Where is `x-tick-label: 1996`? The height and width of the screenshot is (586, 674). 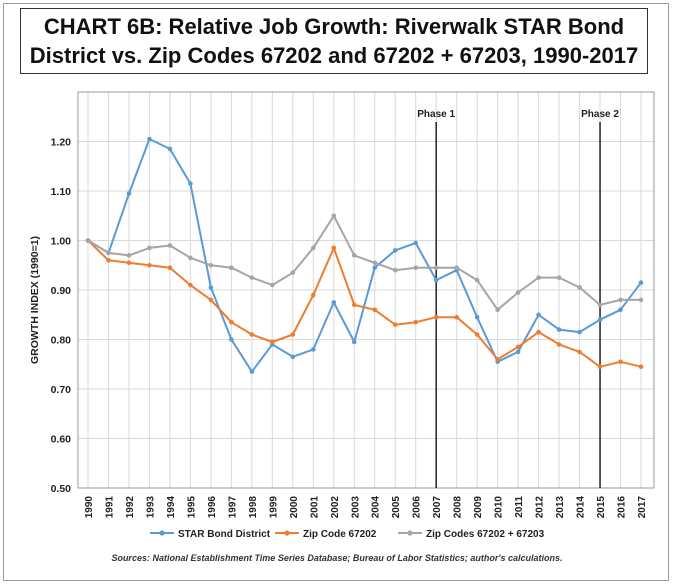
x-tick-label: 1996 is located at coordinates (212, 507).